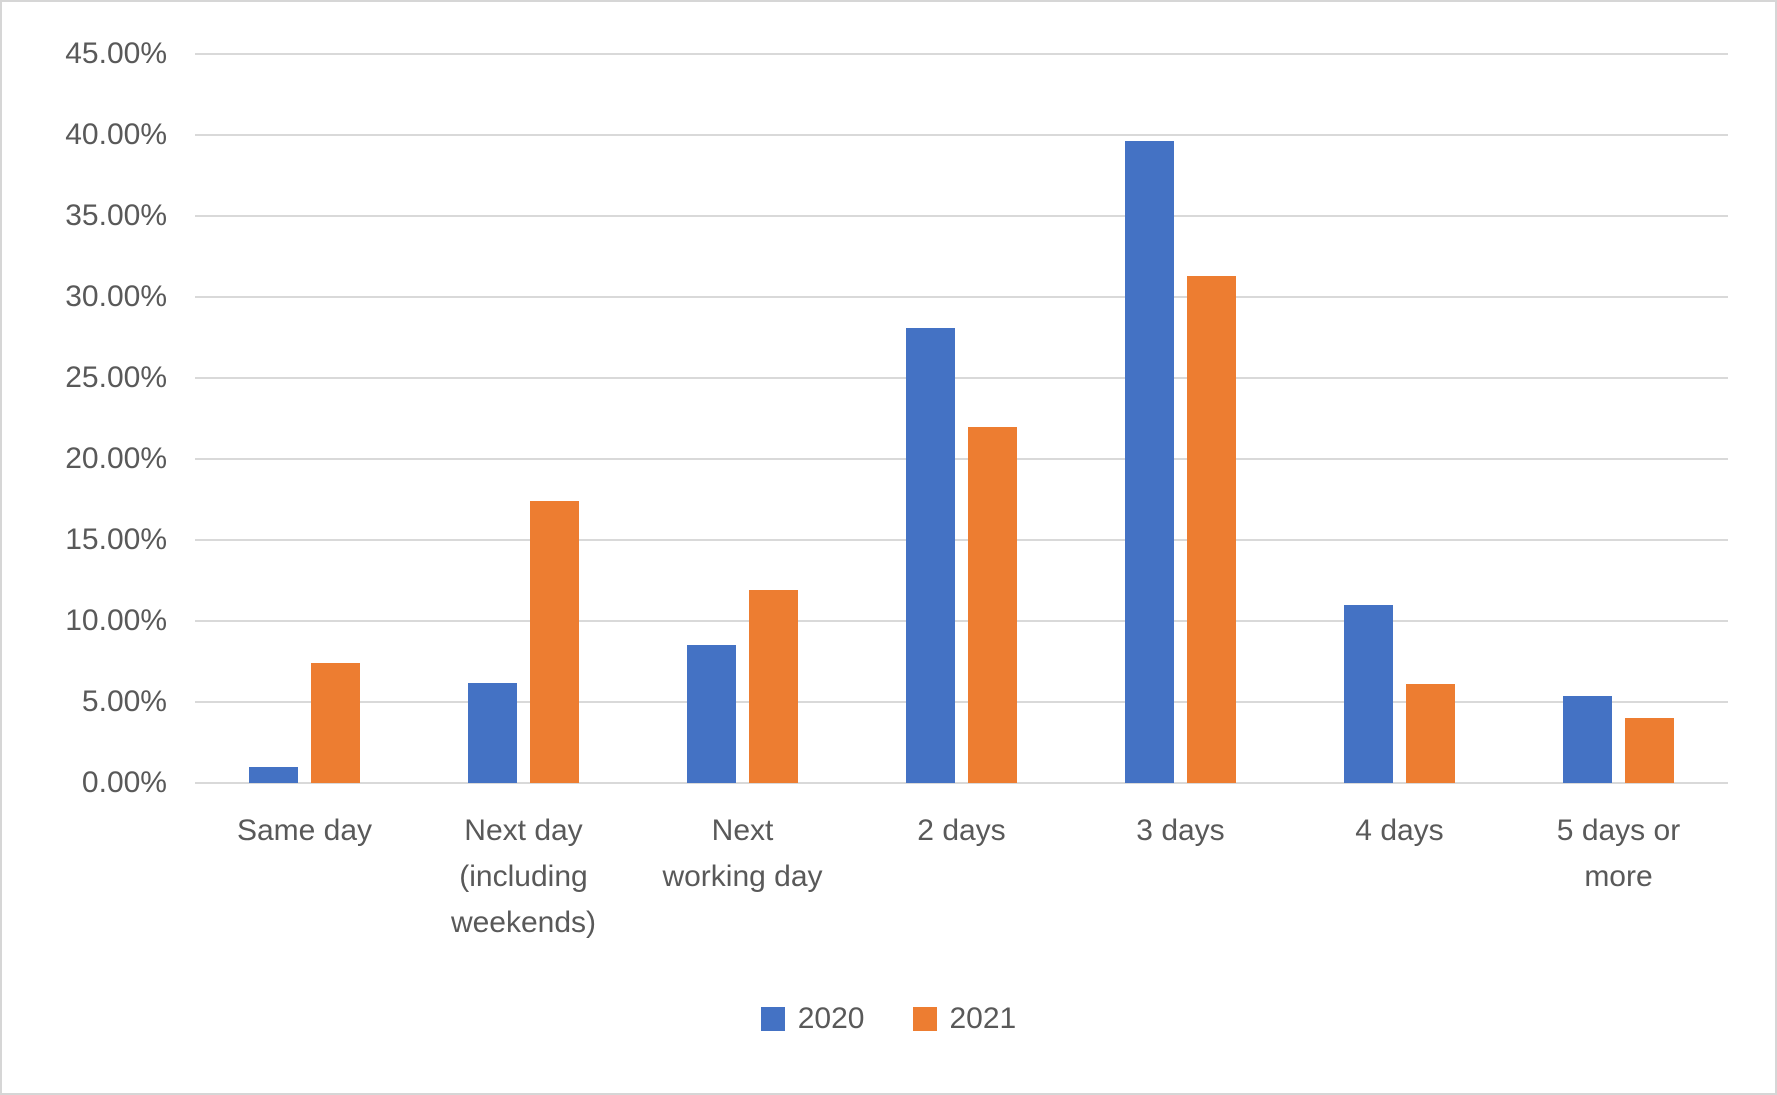 This screenshot has height=1095, width=1777. Describe the element at coordinates (273, 775) in the screenshot. I see `bar-2020-same-day` at that location.